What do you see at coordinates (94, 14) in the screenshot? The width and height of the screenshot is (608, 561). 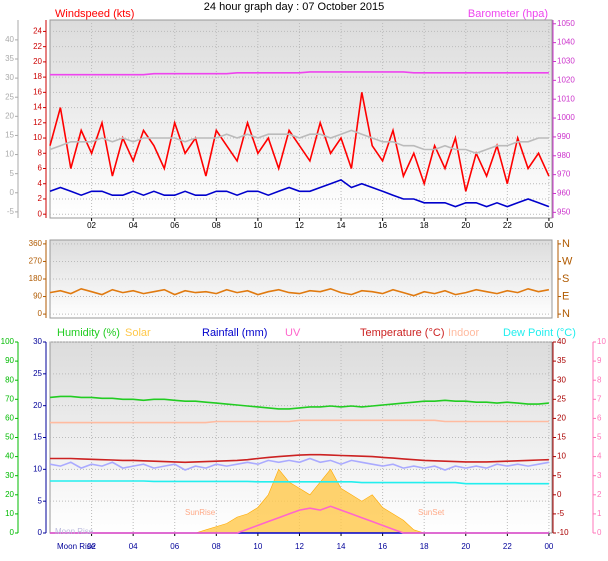 I see `legend-label: Windspeed (kts)` at bounding box center [94, 14].